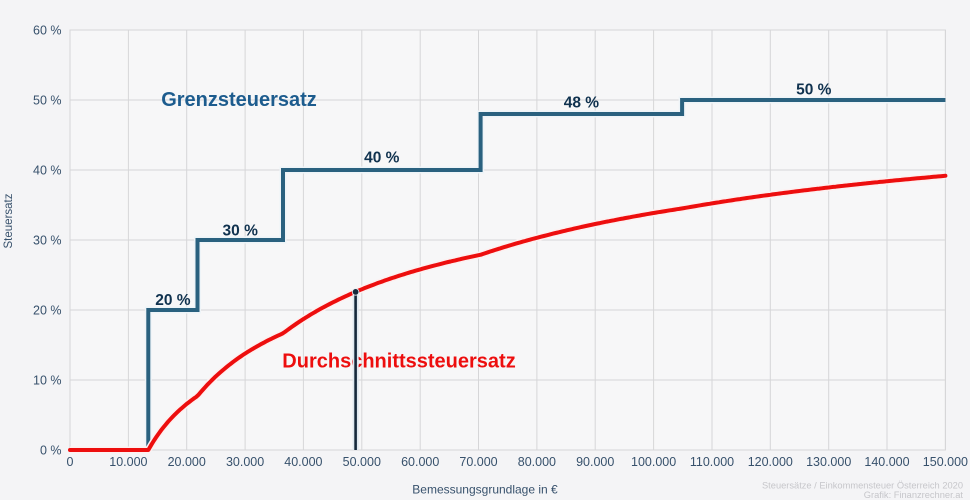 The image size is (970, 500). I want to click on svg-text: 150.000, so click(945, 462).